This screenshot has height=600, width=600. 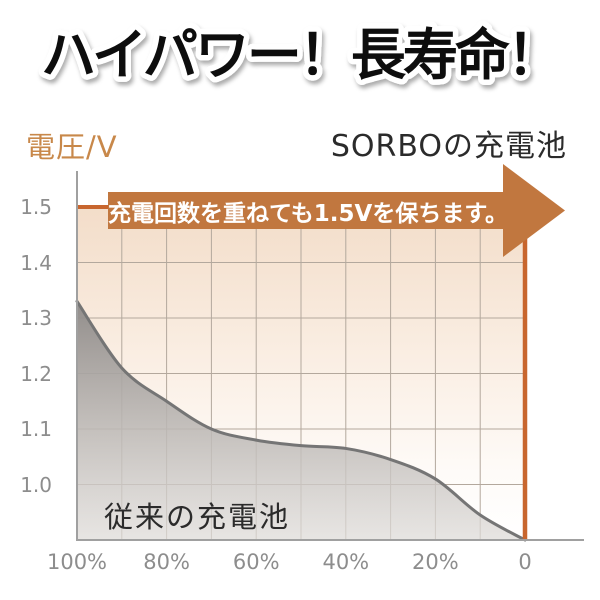 I want to click on page-title: ハイパワー！長寿命！, so click(x=300, y=55).